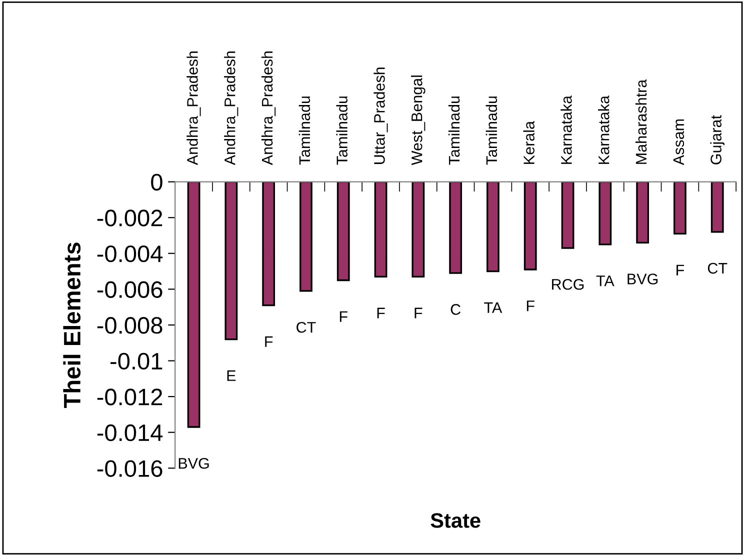 Image resolution: width=745 pixels, height=556 pixels. What do you see at coordinates (381, 116) in the screenshot?
I see `x-tick-label: Uttar_Pradesh` at bounding box center [381, 116].